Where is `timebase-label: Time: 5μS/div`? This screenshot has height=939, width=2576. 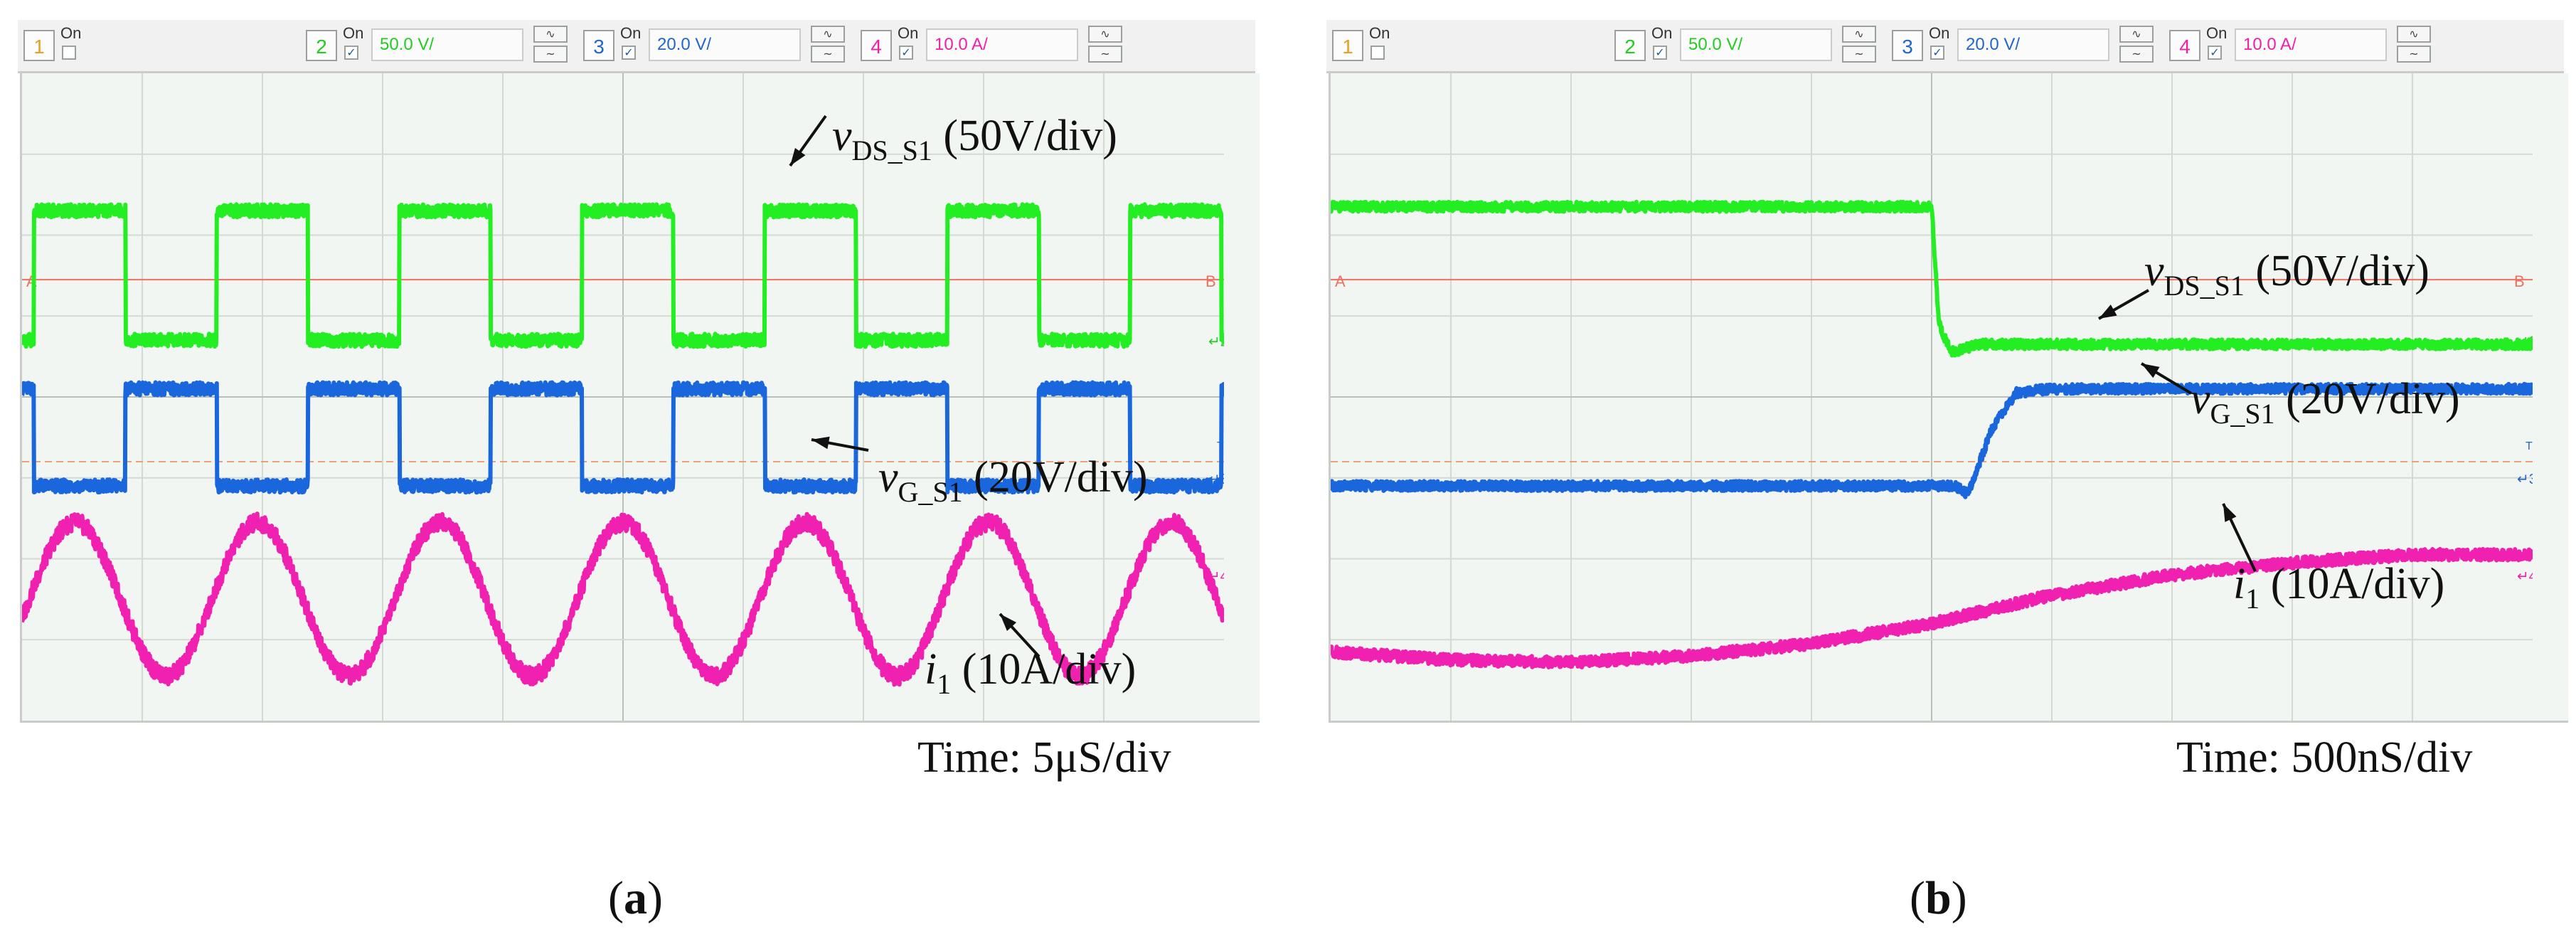
timebase-label: Time: 5μS/div is located at coordinates (1044, 757).